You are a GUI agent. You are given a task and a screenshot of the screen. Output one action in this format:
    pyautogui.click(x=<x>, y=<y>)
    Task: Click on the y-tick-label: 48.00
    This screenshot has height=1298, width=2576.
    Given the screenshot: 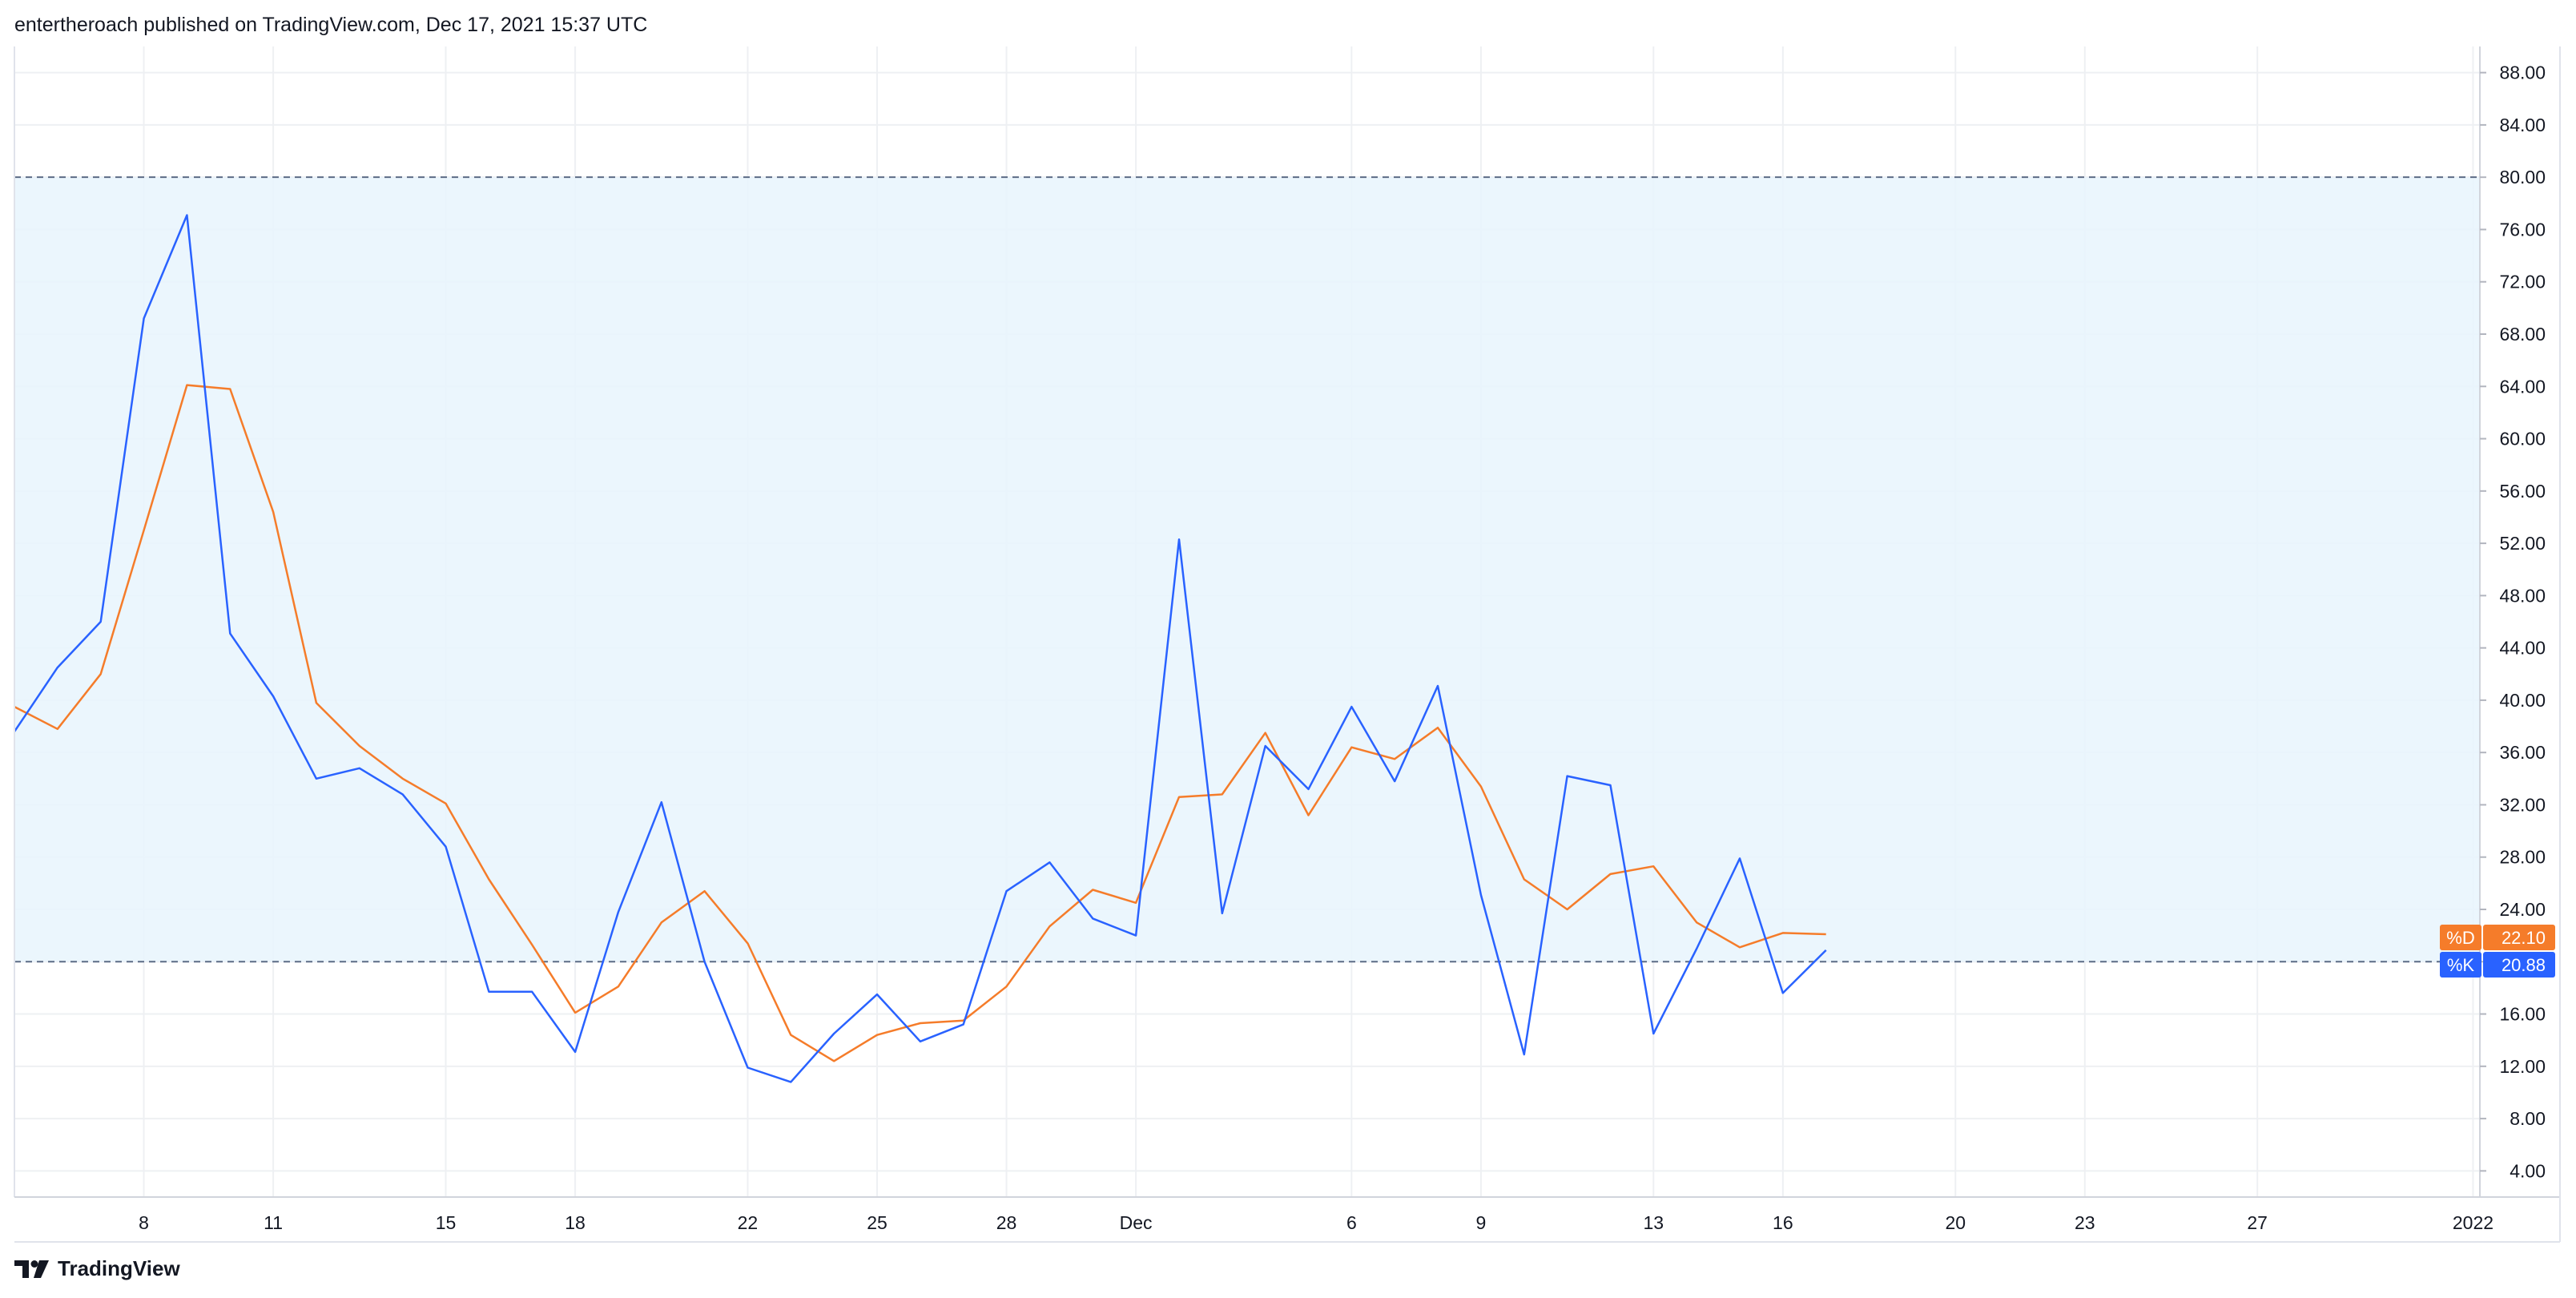 What is the action you would take?
    pyautogui.click(x=2522, y=596)
    